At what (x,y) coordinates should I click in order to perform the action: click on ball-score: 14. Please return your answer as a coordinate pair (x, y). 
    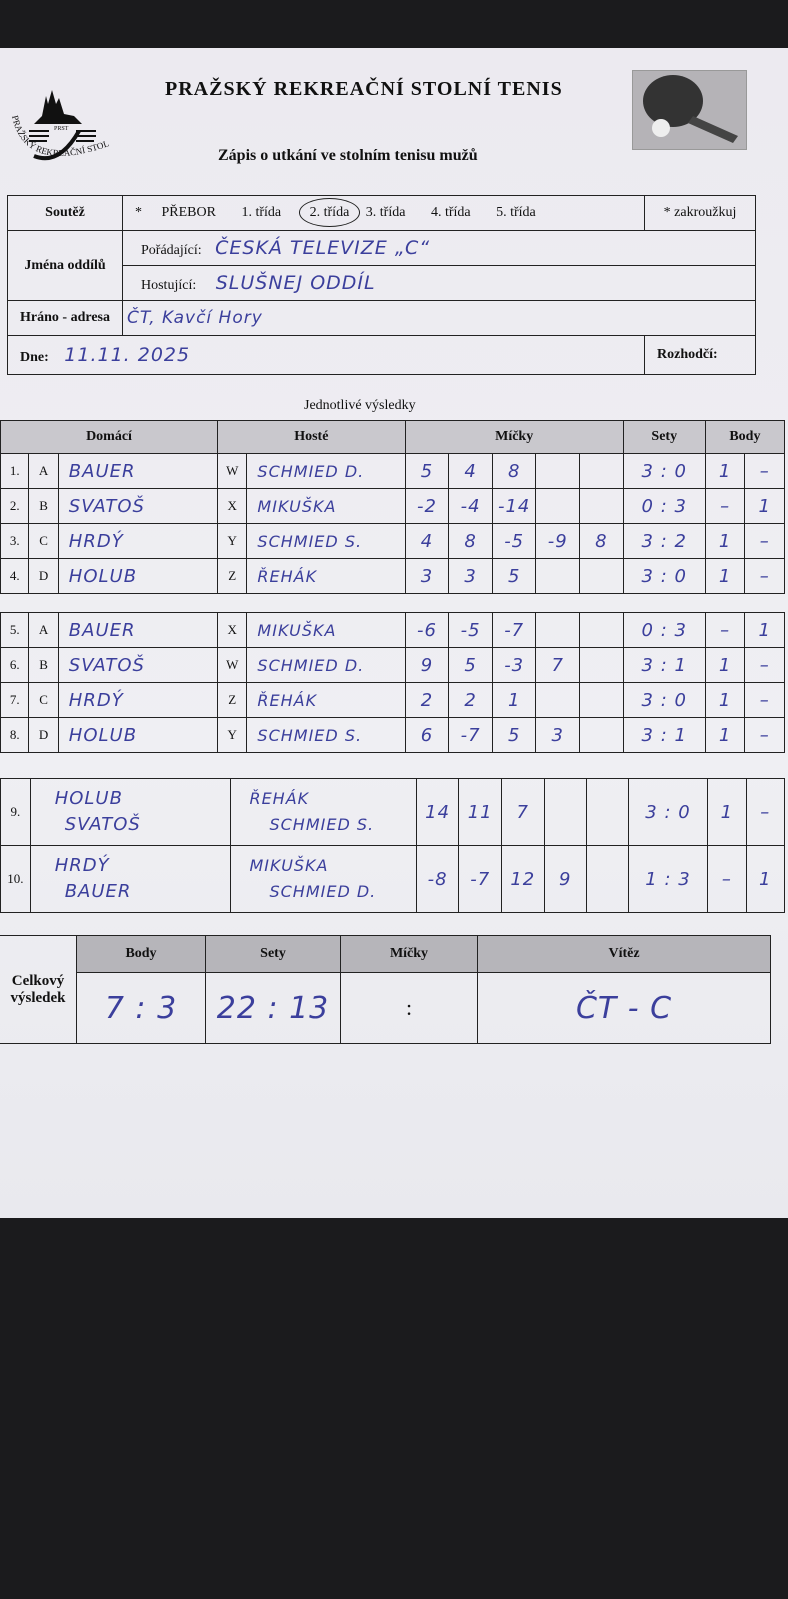
    Looking at the image, I should click on (437, 812).